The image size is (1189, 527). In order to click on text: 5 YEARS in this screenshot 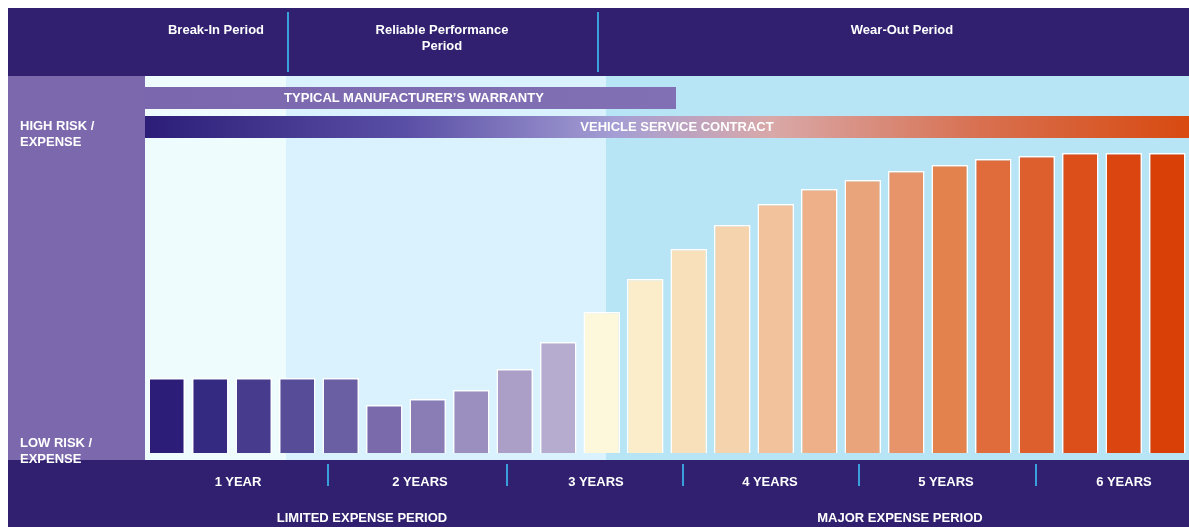, I will do `click(946, 482)`.